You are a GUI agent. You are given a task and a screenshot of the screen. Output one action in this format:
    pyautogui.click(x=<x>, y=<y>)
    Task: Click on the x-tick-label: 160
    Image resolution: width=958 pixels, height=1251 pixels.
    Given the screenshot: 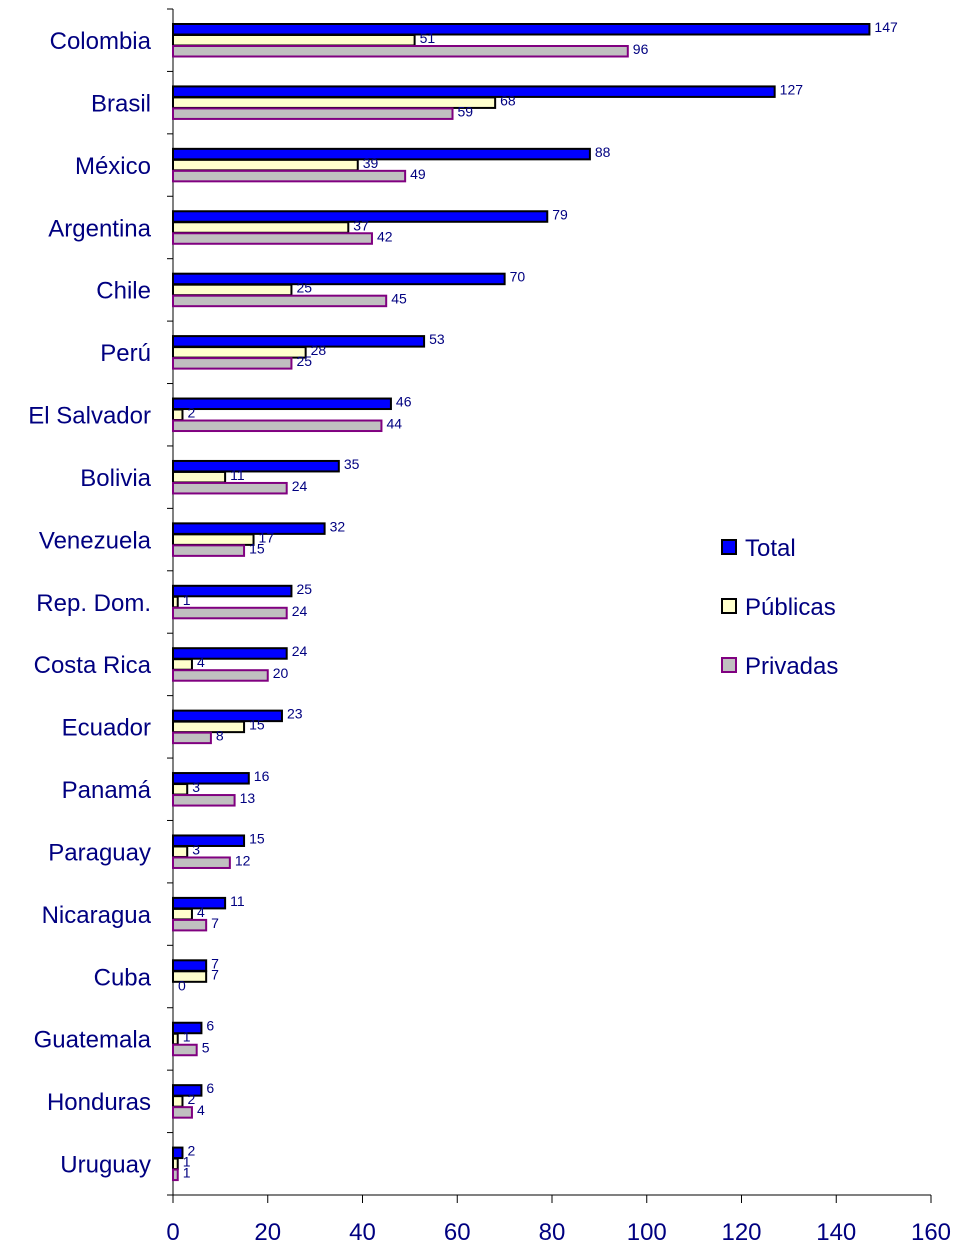 What is the action you would take?
    pyautogui.click(x=931, y=1232)
    